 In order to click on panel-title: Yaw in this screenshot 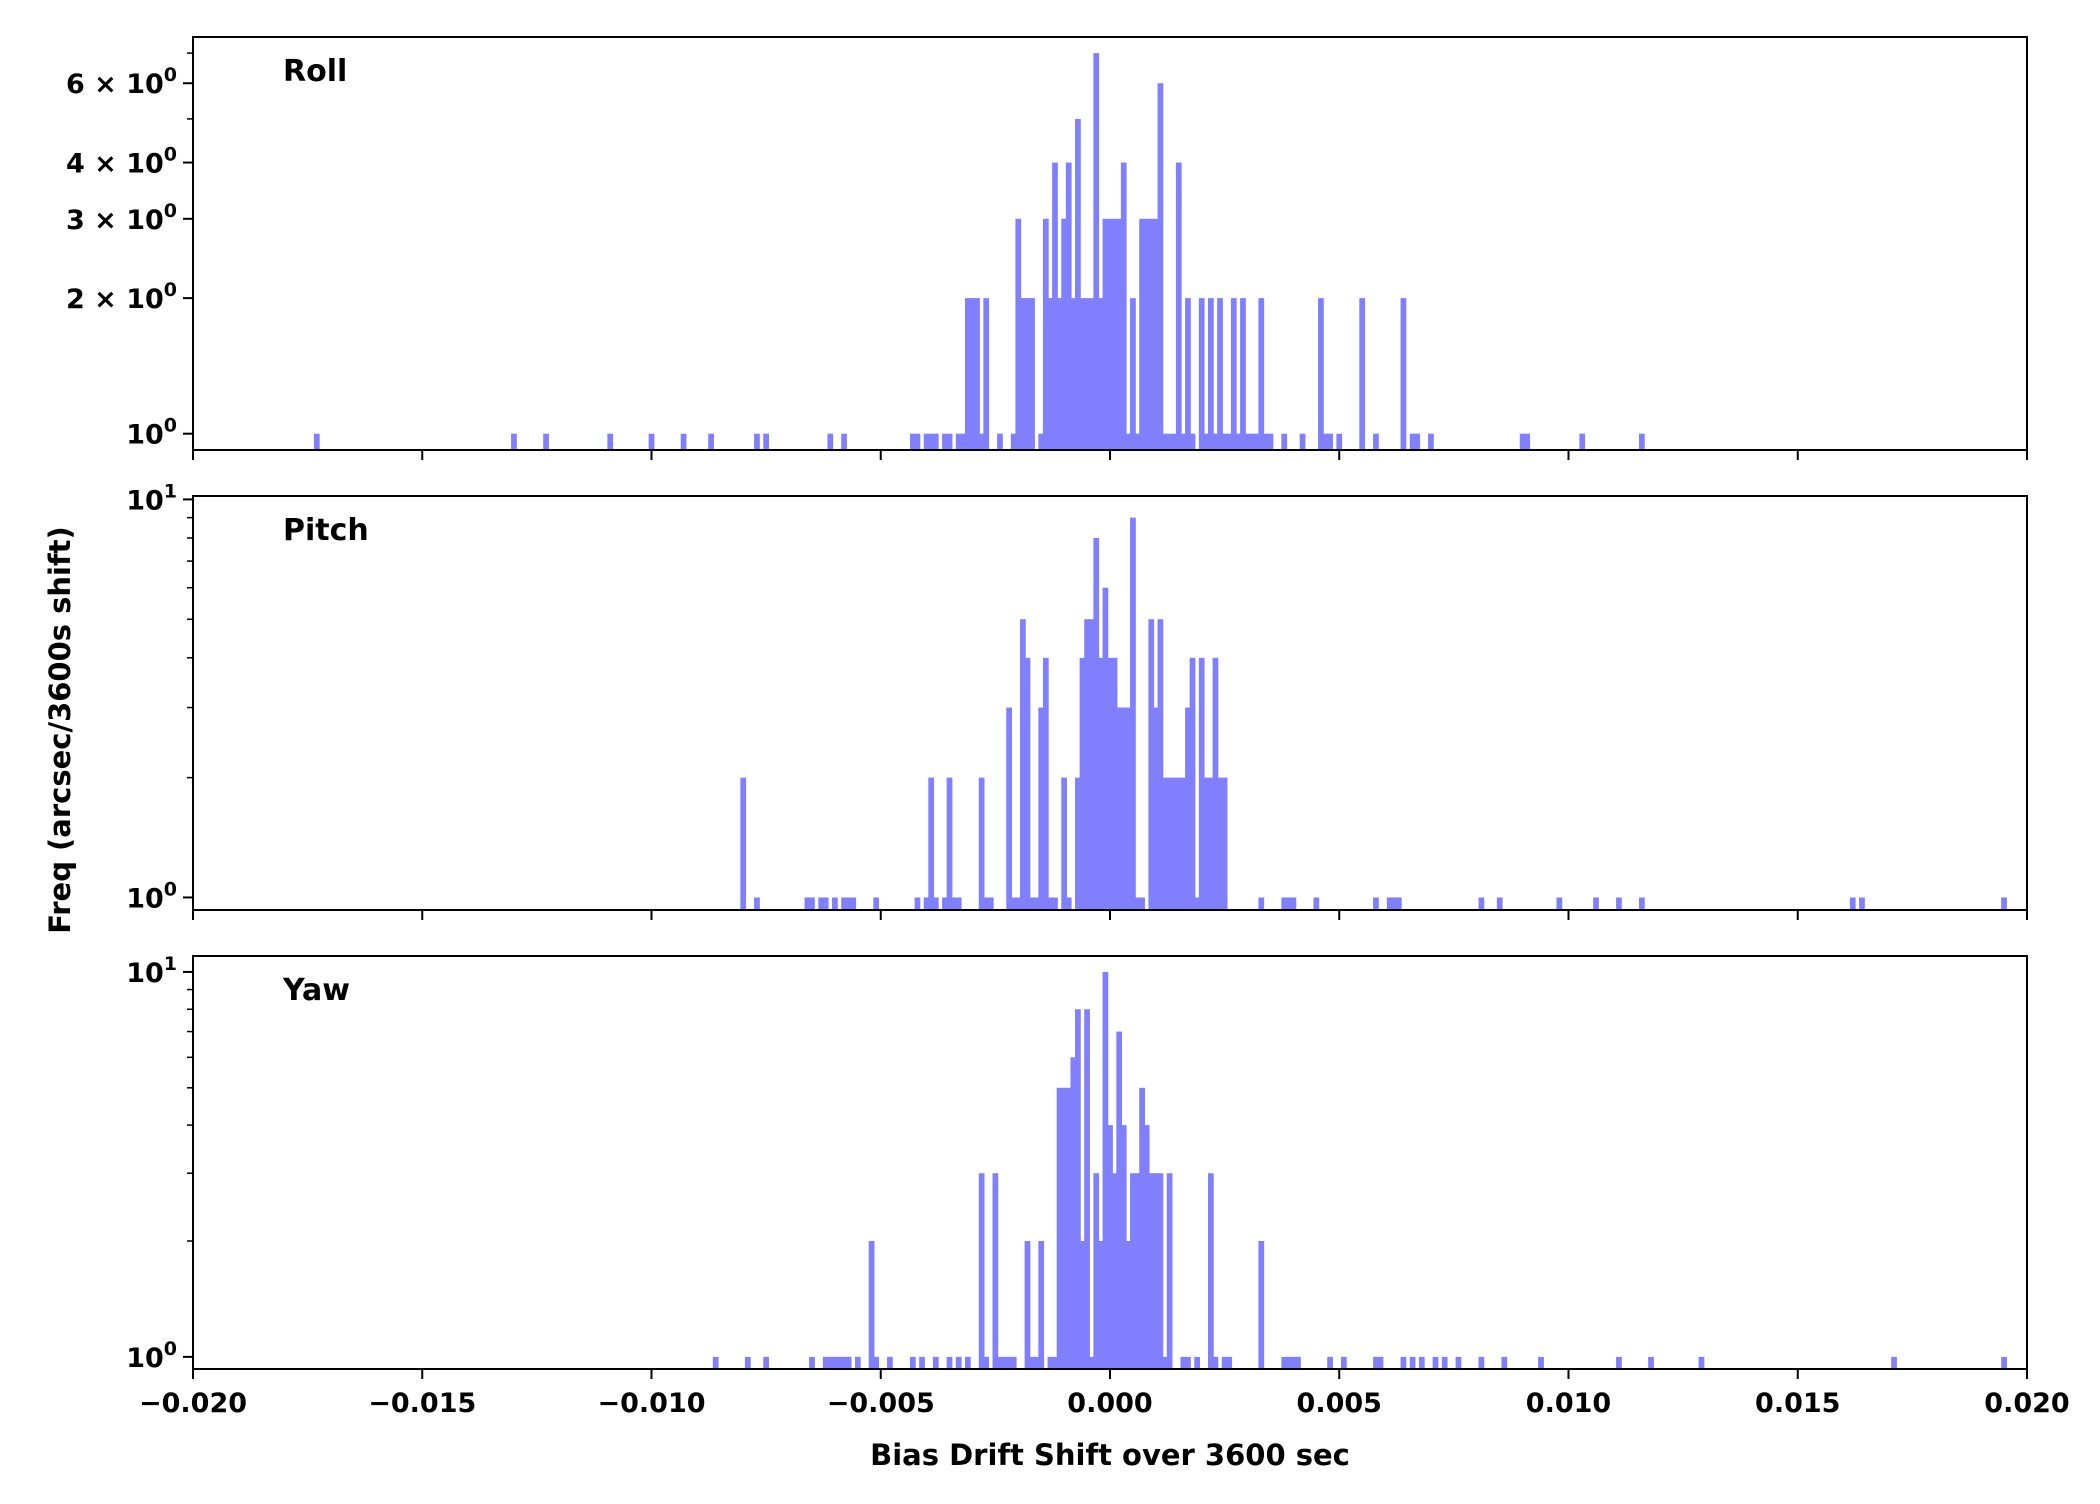, I will do `click(316, 990)`.